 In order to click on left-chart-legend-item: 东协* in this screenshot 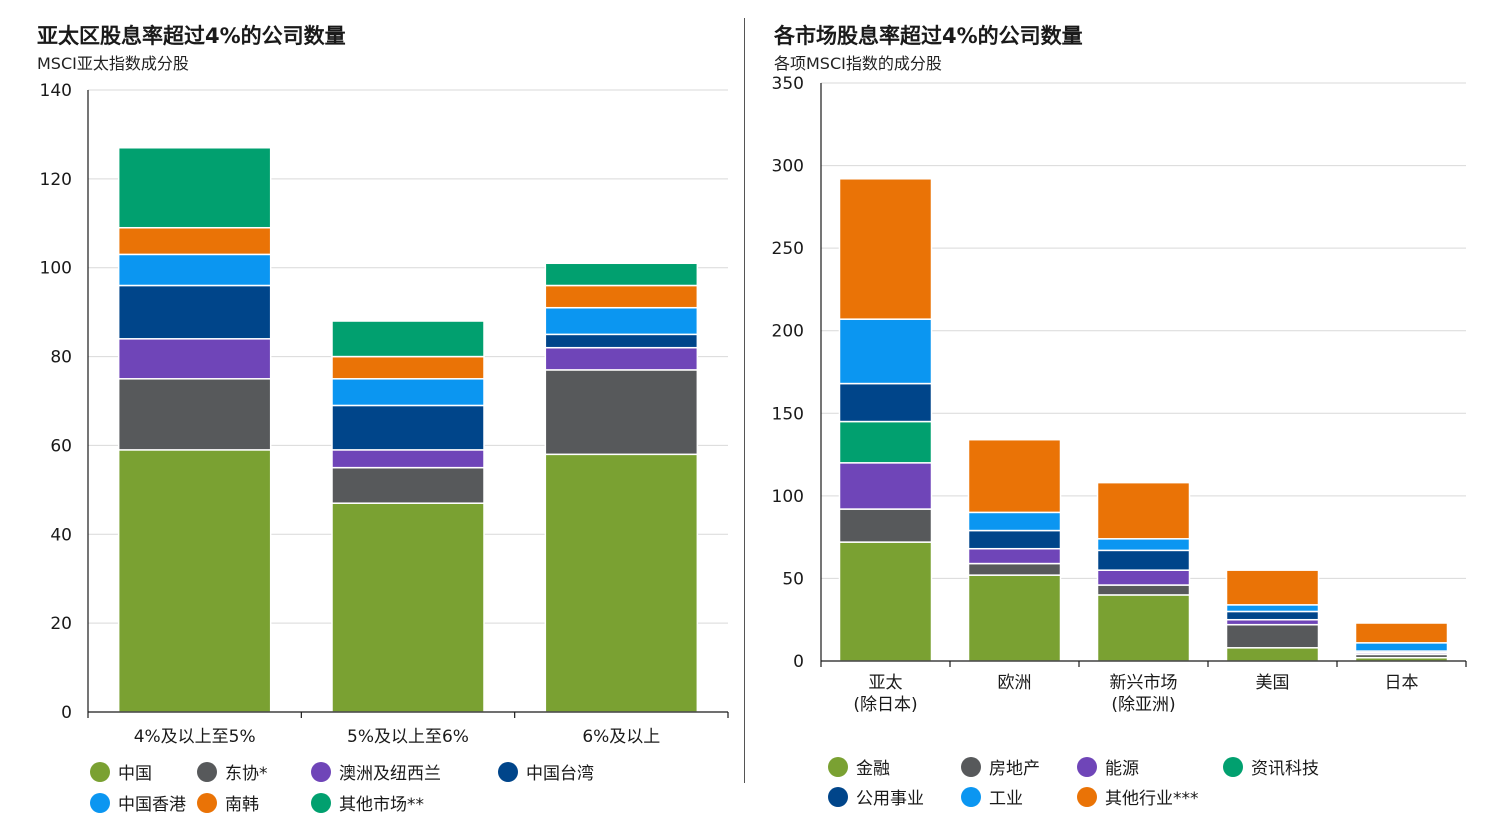, I will do `click(232, 771)`.